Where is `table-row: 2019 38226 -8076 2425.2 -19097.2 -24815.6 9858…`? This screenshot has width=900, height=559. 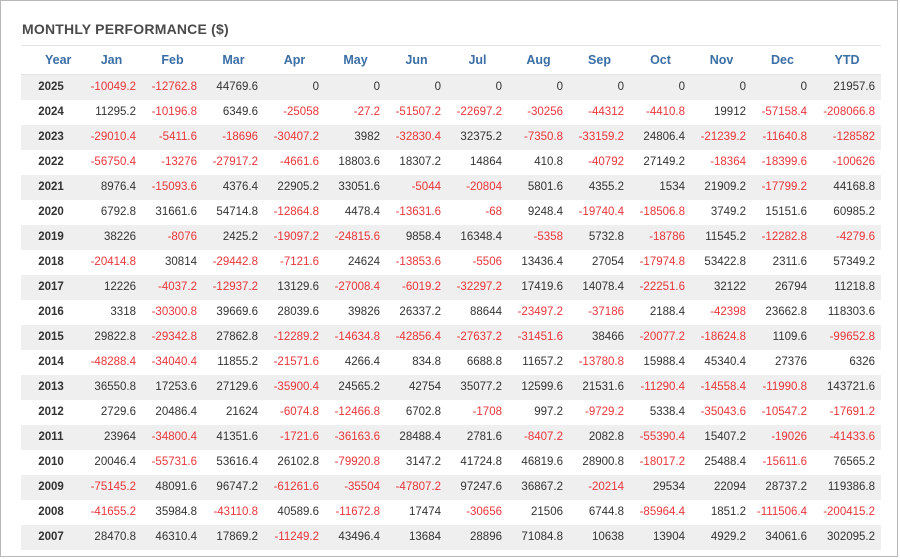
table-row: 2019 38226 -8076 2425.2 -19097.2 -24815.6 9858… is located at coordinates (451, 237).